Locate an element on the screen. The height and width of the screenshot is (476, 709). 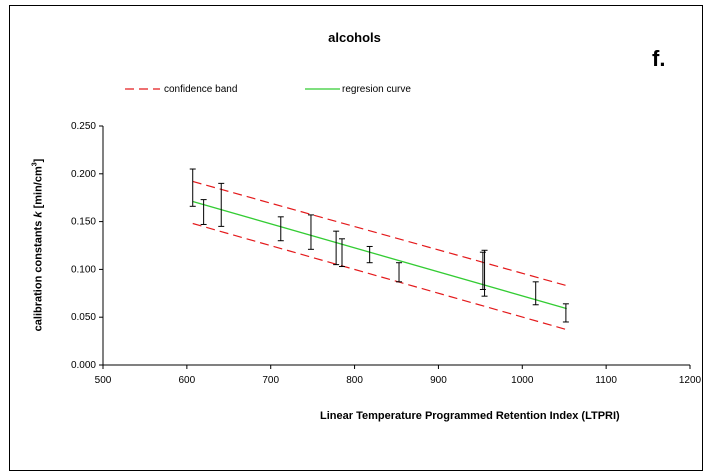
y-tick-label: 0.150 is located at coordinates (83, 222).